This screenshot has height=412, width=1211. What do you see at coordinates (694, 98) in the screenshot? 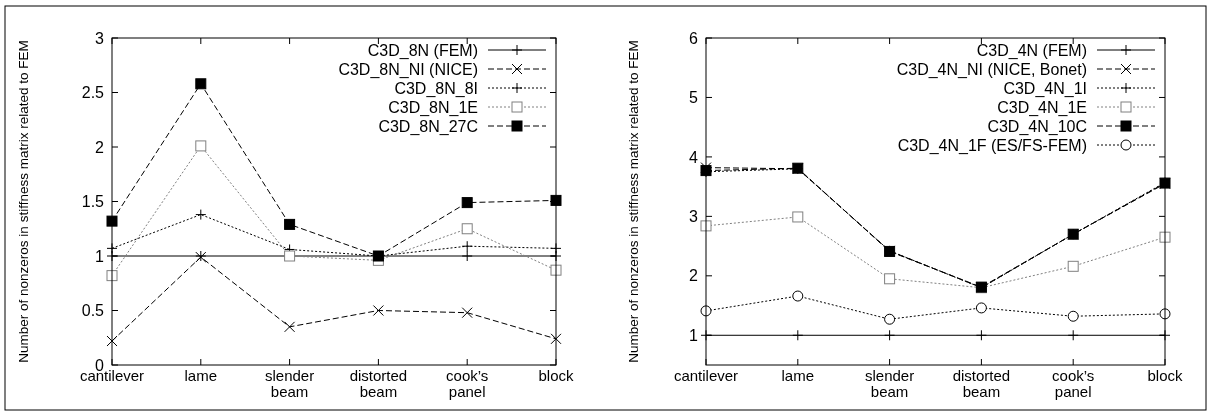
I see `y-tick-label: 5` at bounding box center [694, 98].